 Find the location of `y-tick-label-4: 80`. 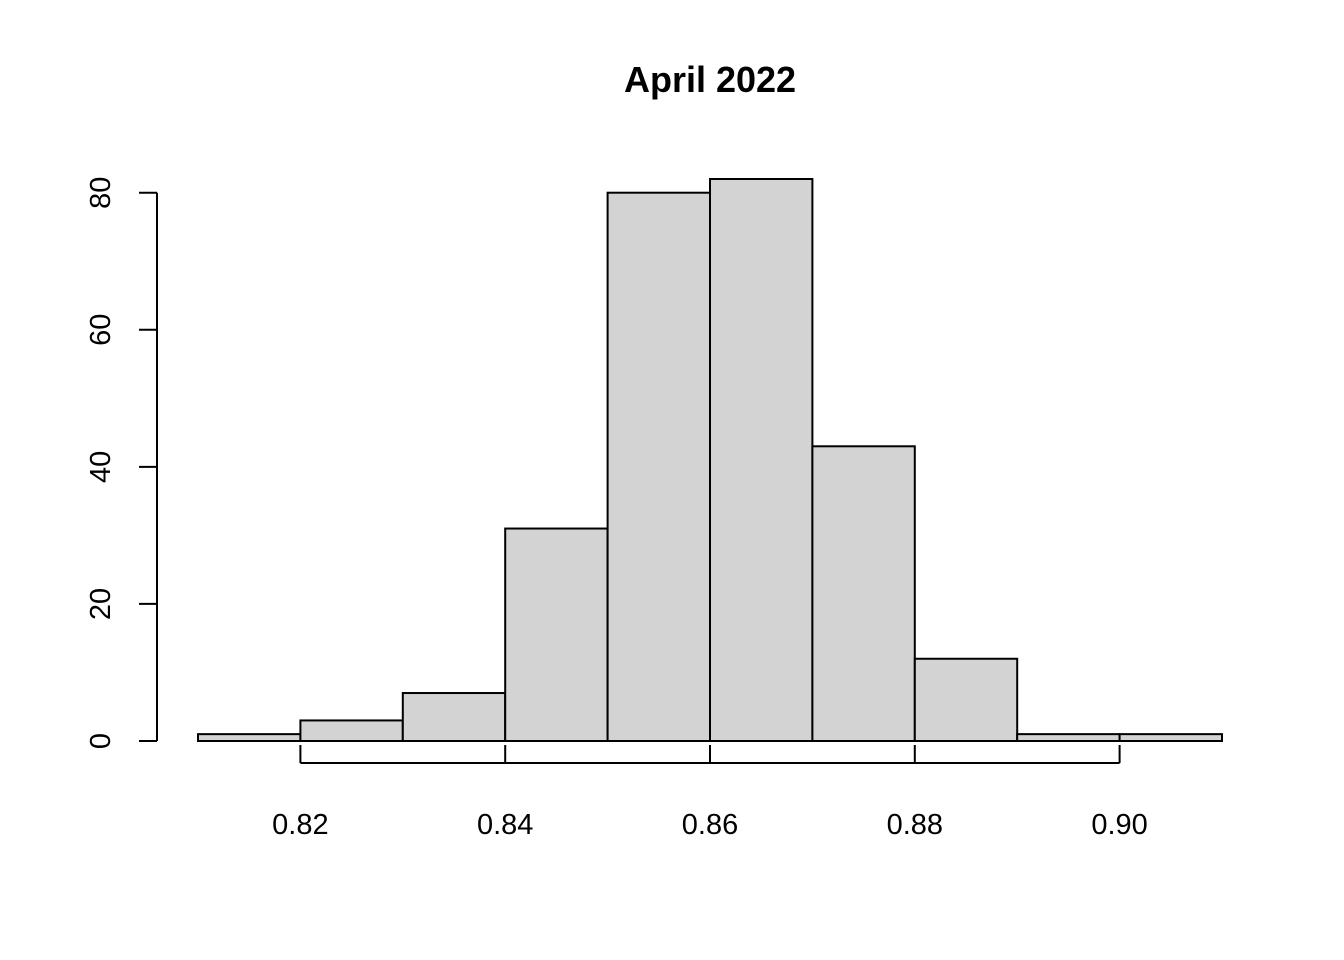

y-tick-label-4: 80 is located at coordinates (101, 193).